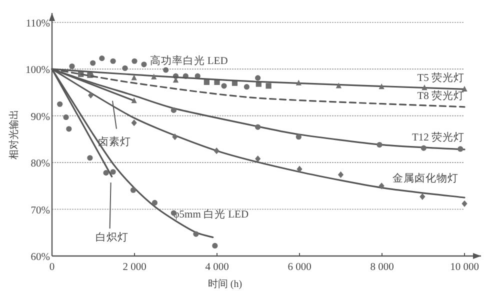 The image size is (492, 291). I want to click on y-tick-label: 110%, so click(38, 24).